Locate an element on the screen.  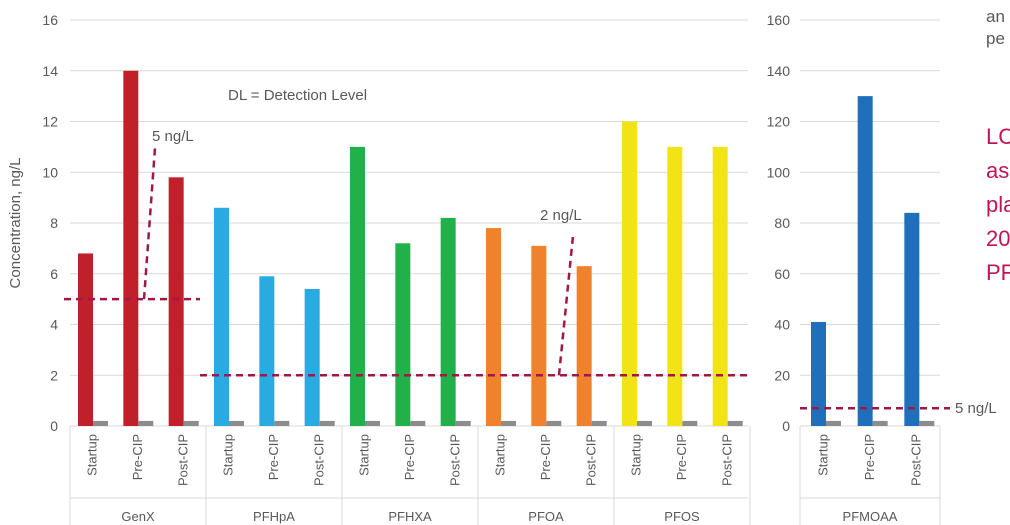
y-tick-label-0-0: 0 is located at coordinates (54, 426).